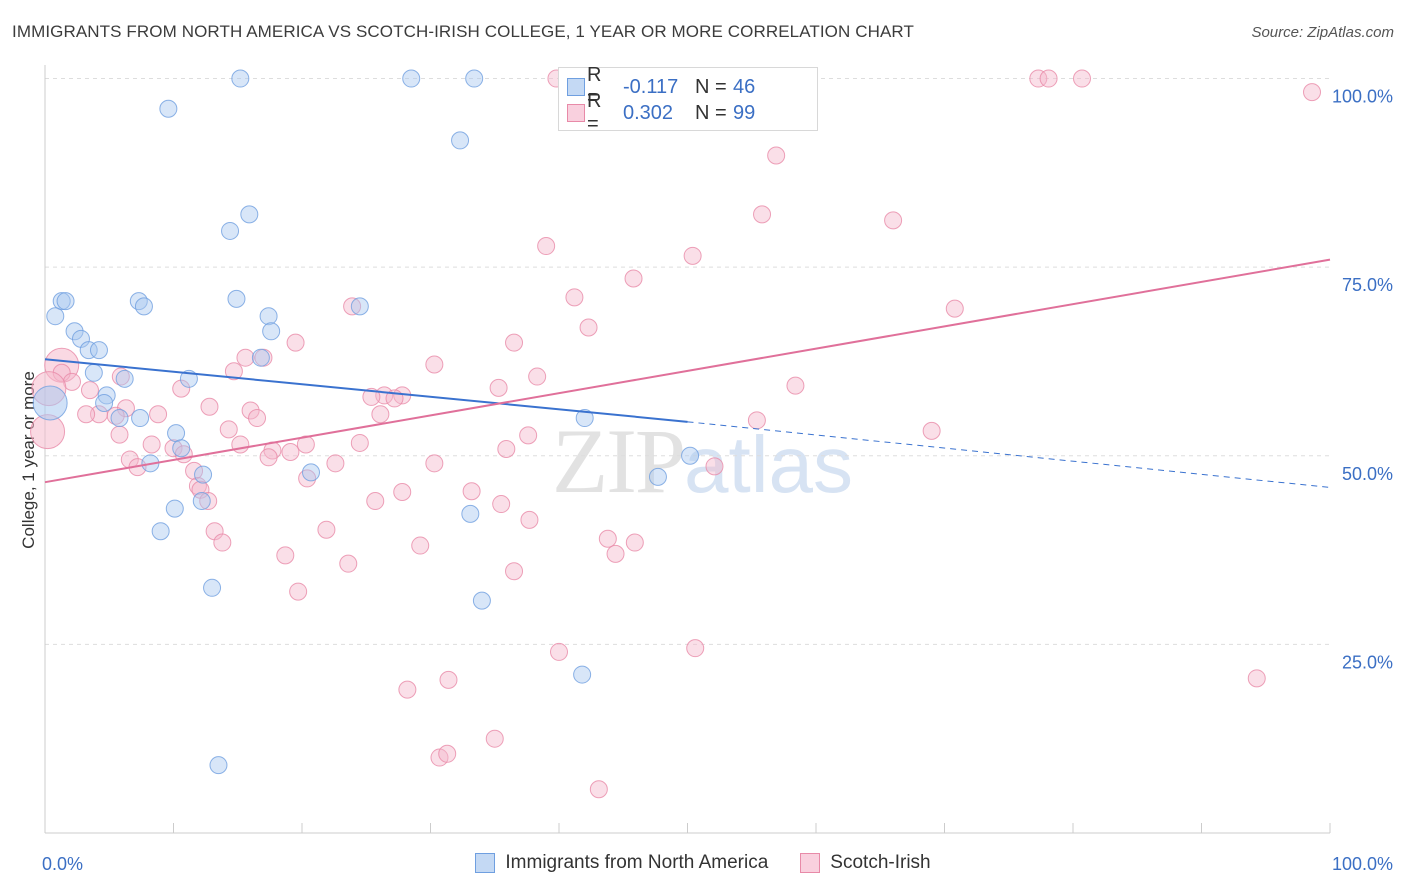  What do you see at coordinates (768, 464) in the screenshot?
I see `watermark-atlas: atlas` at bounding box center [768, 464].